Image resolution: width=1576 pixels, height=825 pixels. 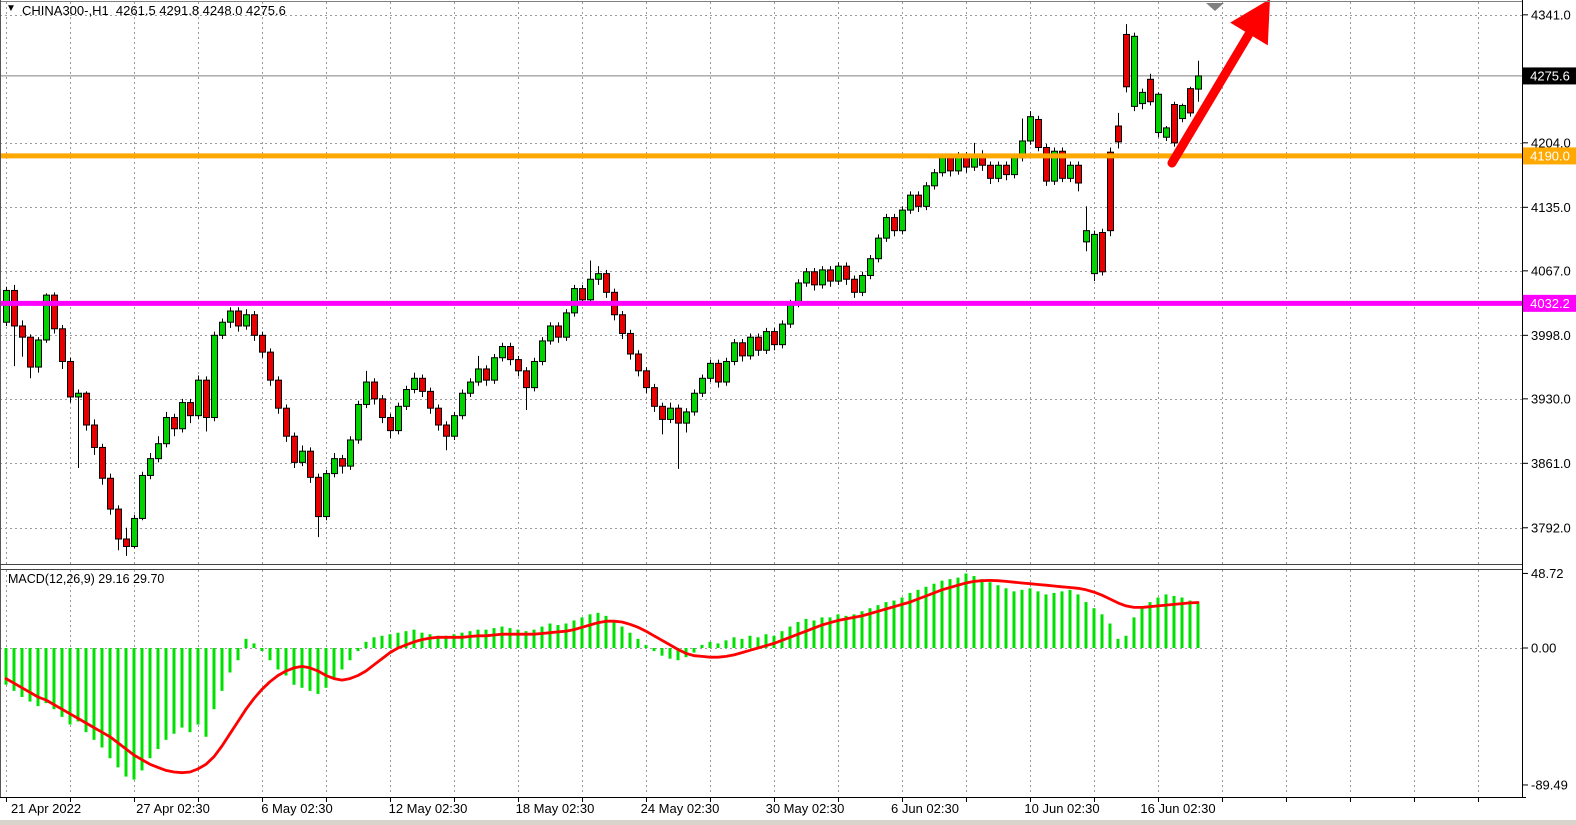 I want to click on current-bar-marker, so click(x=1215, y=7).